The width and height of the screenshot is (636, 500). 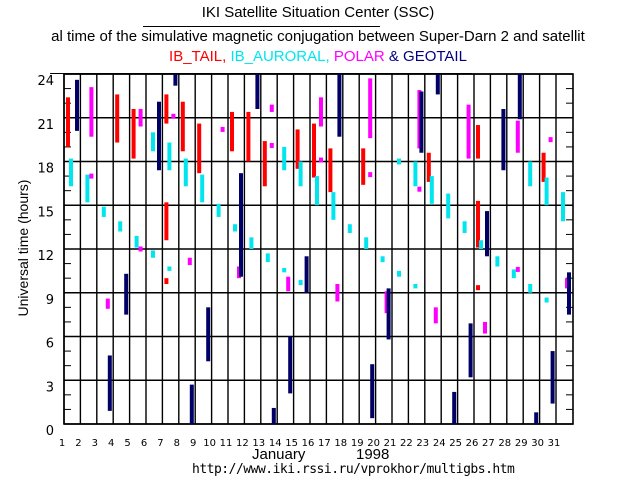 What do you see at coordinates (209, 443) in the screenshot?
I see `x-tick-label: 10` at bounding box center [209, 443].